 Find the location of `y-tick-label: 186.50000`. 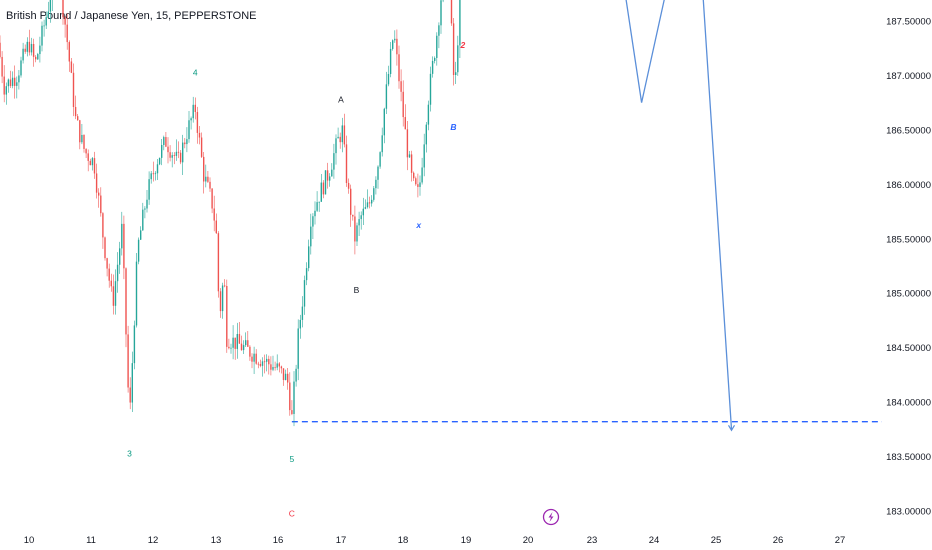

y-tick-label: 186.50000 is located at coordinates (908, 130).